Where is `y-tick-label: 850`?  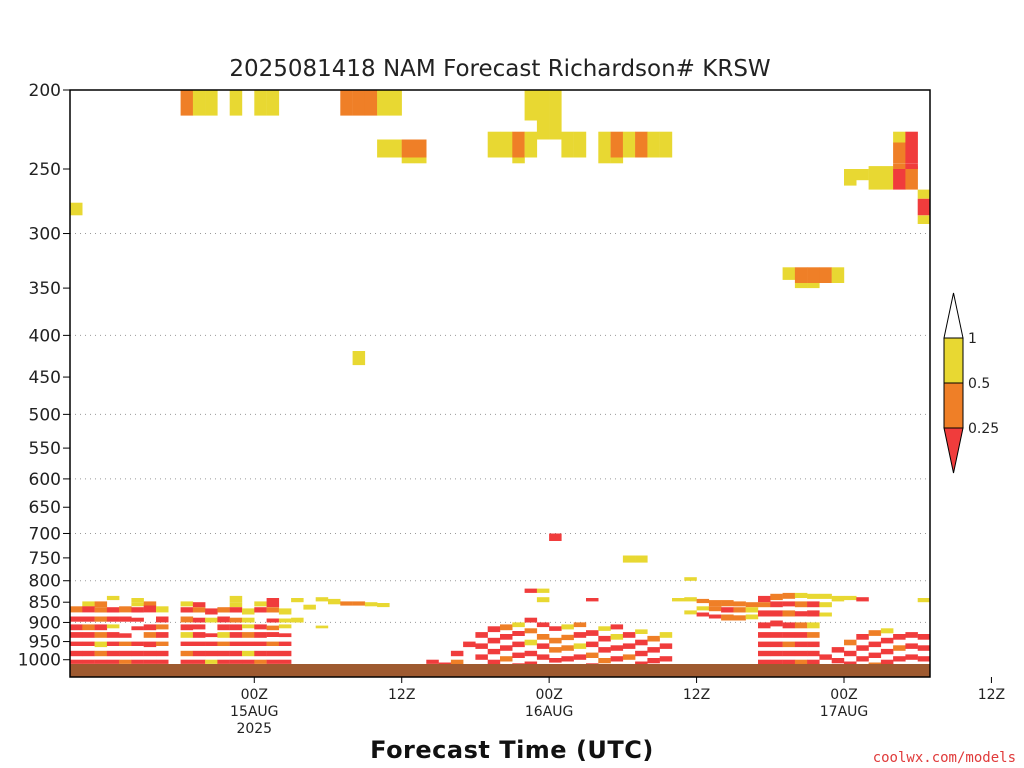
y-tick-label: 850 is located at coordinates (45, 603).